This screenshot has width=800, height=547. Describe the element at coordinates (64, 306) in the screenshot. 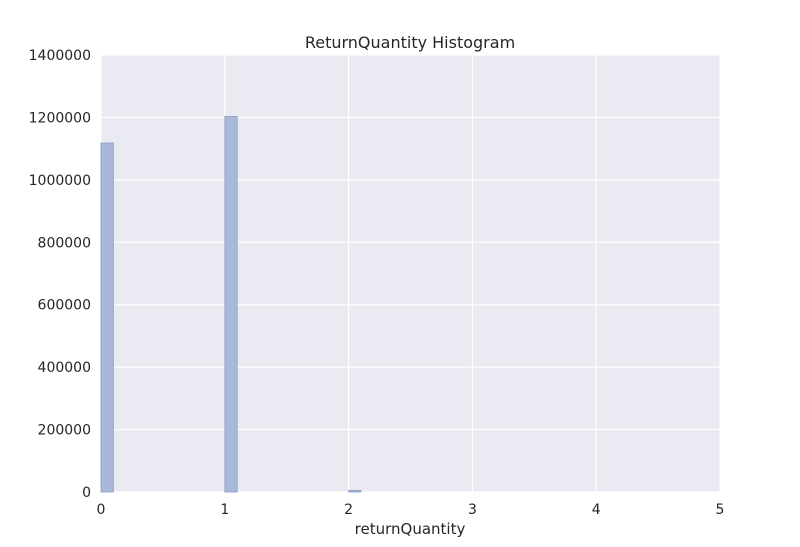

I see `y-tick-label: 600000` at that location.